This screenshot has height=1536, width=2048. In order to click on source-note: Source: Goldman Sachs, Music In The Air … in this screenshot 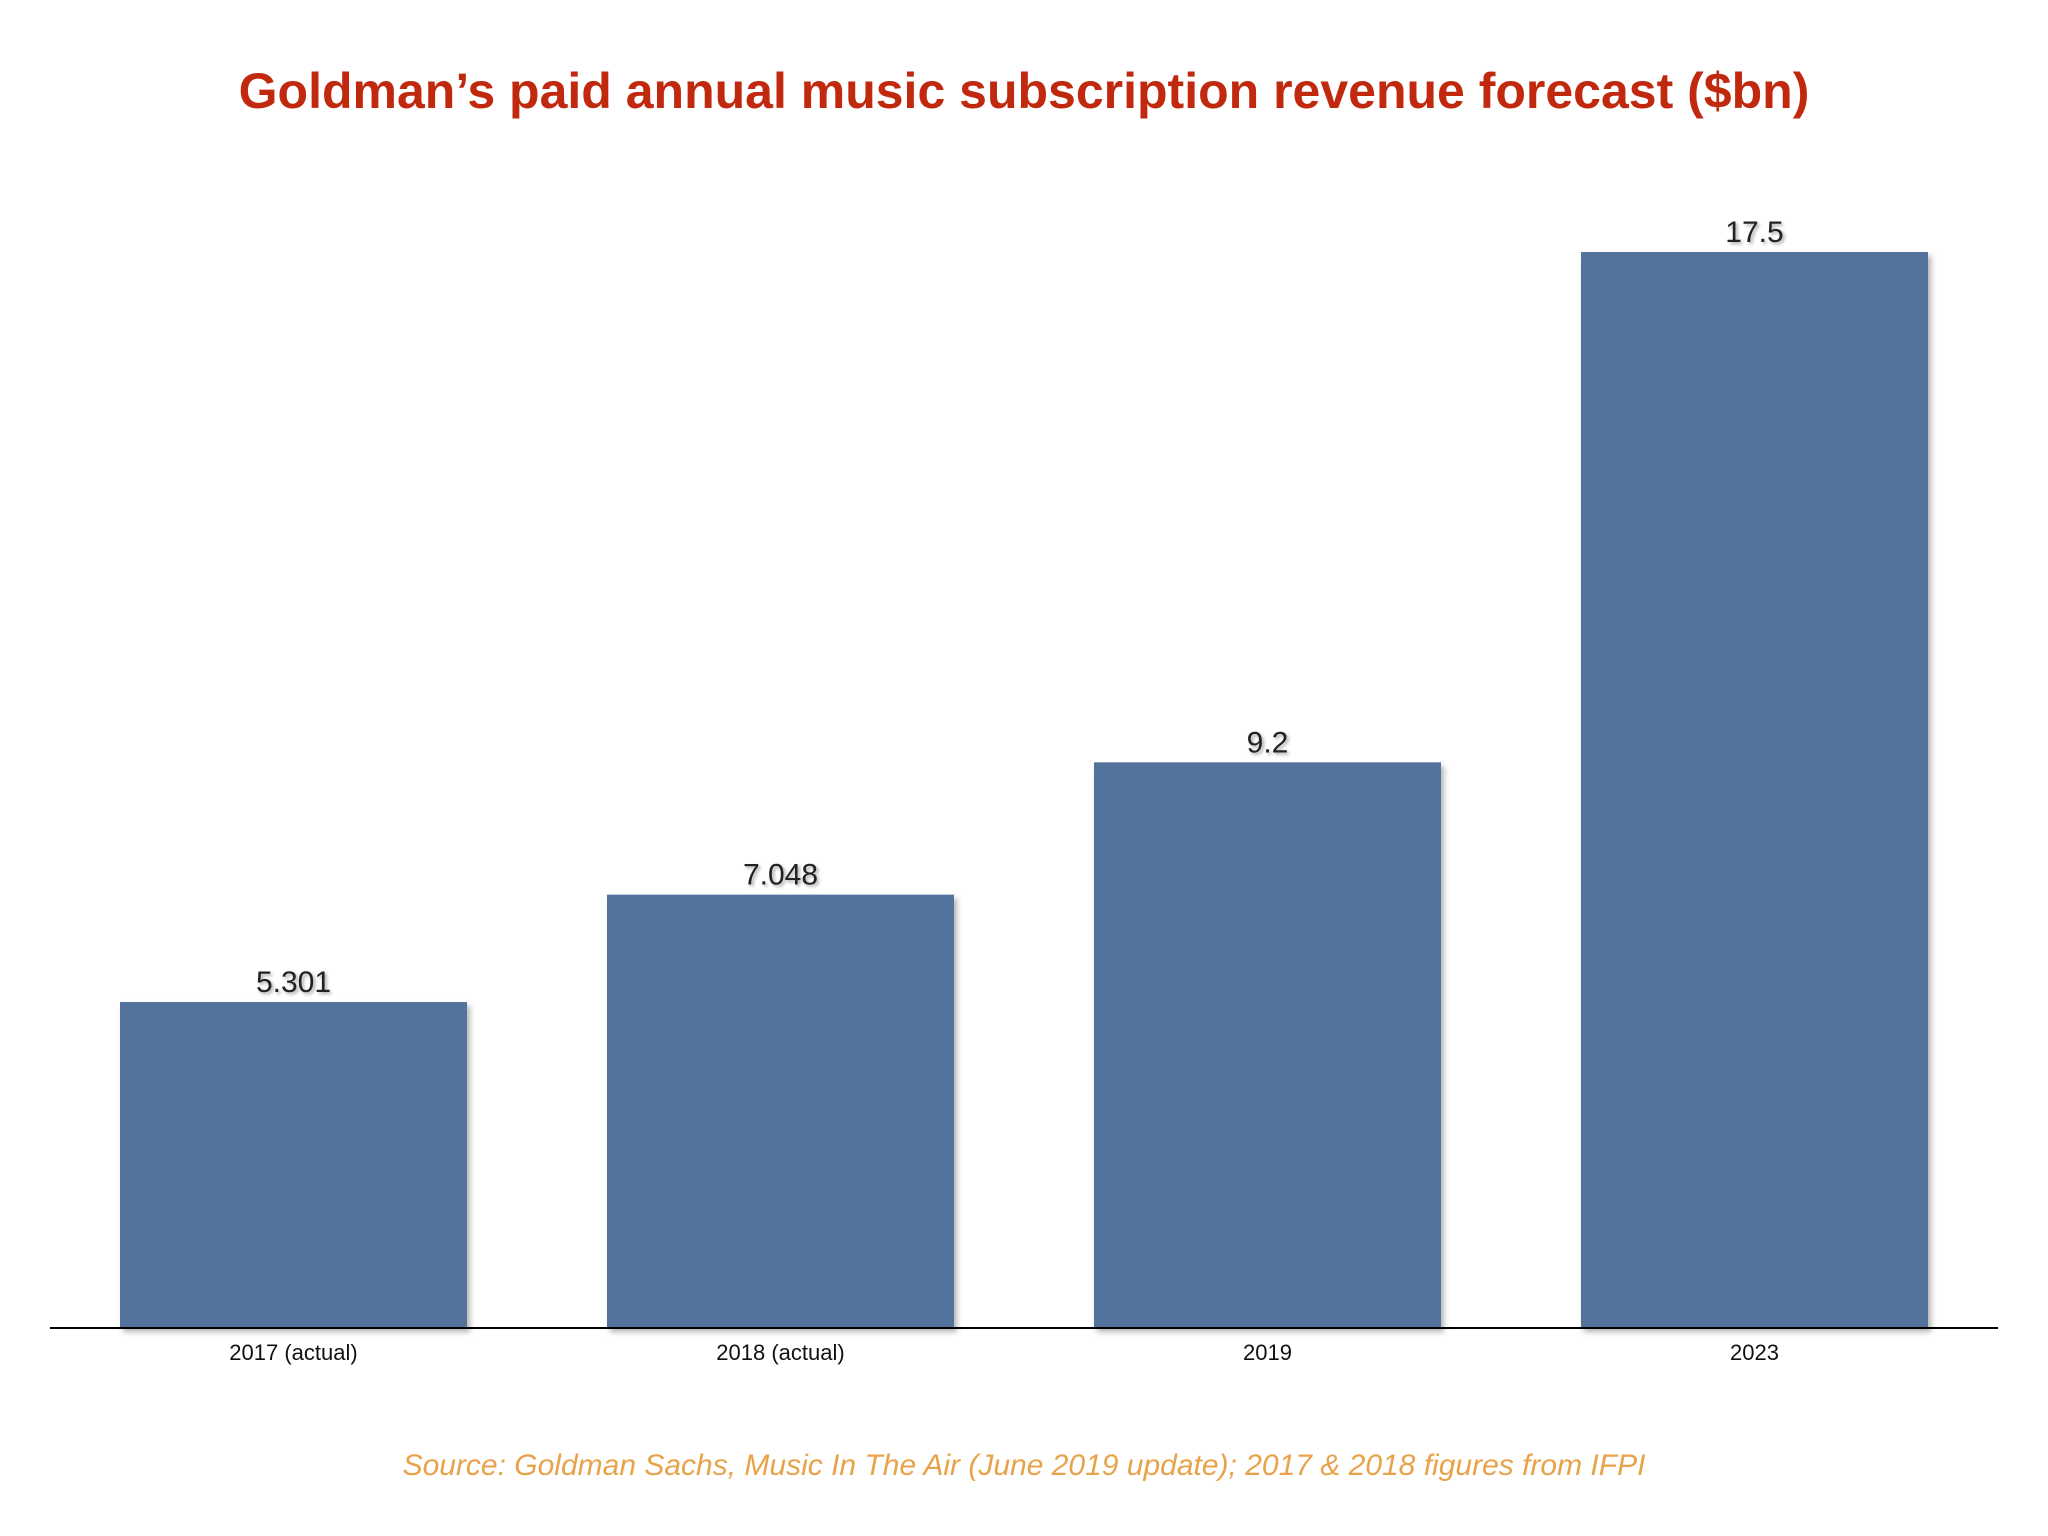, I will do `click(1024, 1465)`.